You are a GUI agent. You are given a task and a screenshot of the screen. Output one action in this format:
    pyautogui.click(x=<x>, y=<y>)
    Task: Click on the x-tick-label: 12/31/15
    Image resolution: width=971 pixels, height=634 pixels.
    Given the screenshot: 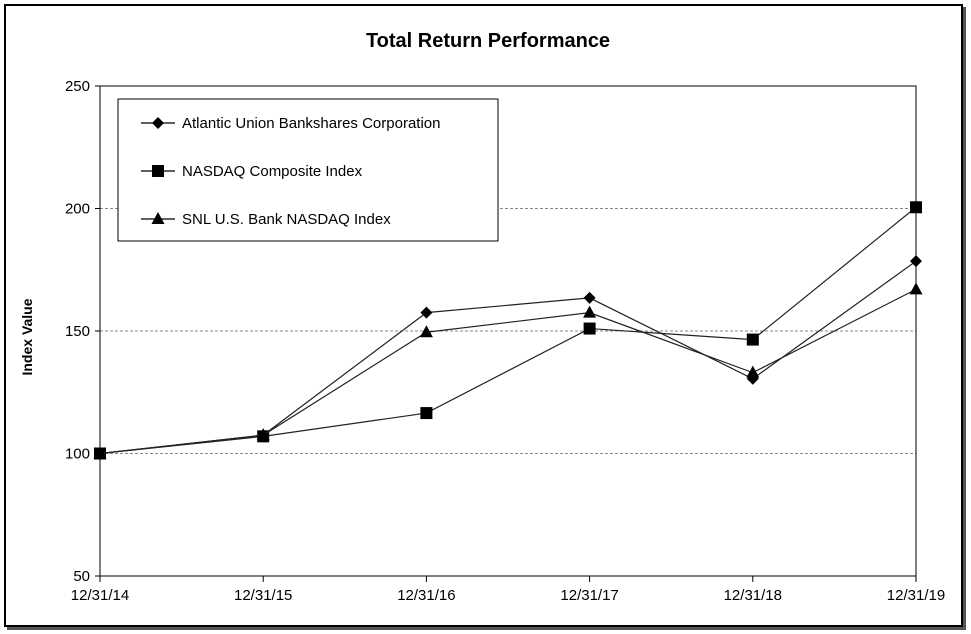 What is the action you would take?
    pyautogui.click(x=263, y=595)
    